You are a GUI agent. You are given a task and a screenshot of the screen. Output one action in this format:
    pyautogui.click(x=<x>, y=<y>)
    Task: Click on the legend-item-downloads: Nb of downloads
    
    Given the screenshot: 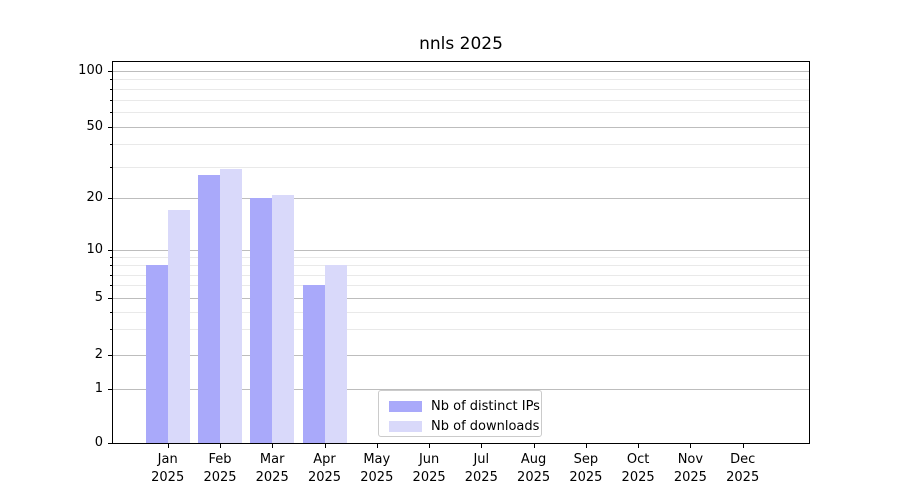 What is the action you would take?
    pyautogui.click(x=462, y=426)
    